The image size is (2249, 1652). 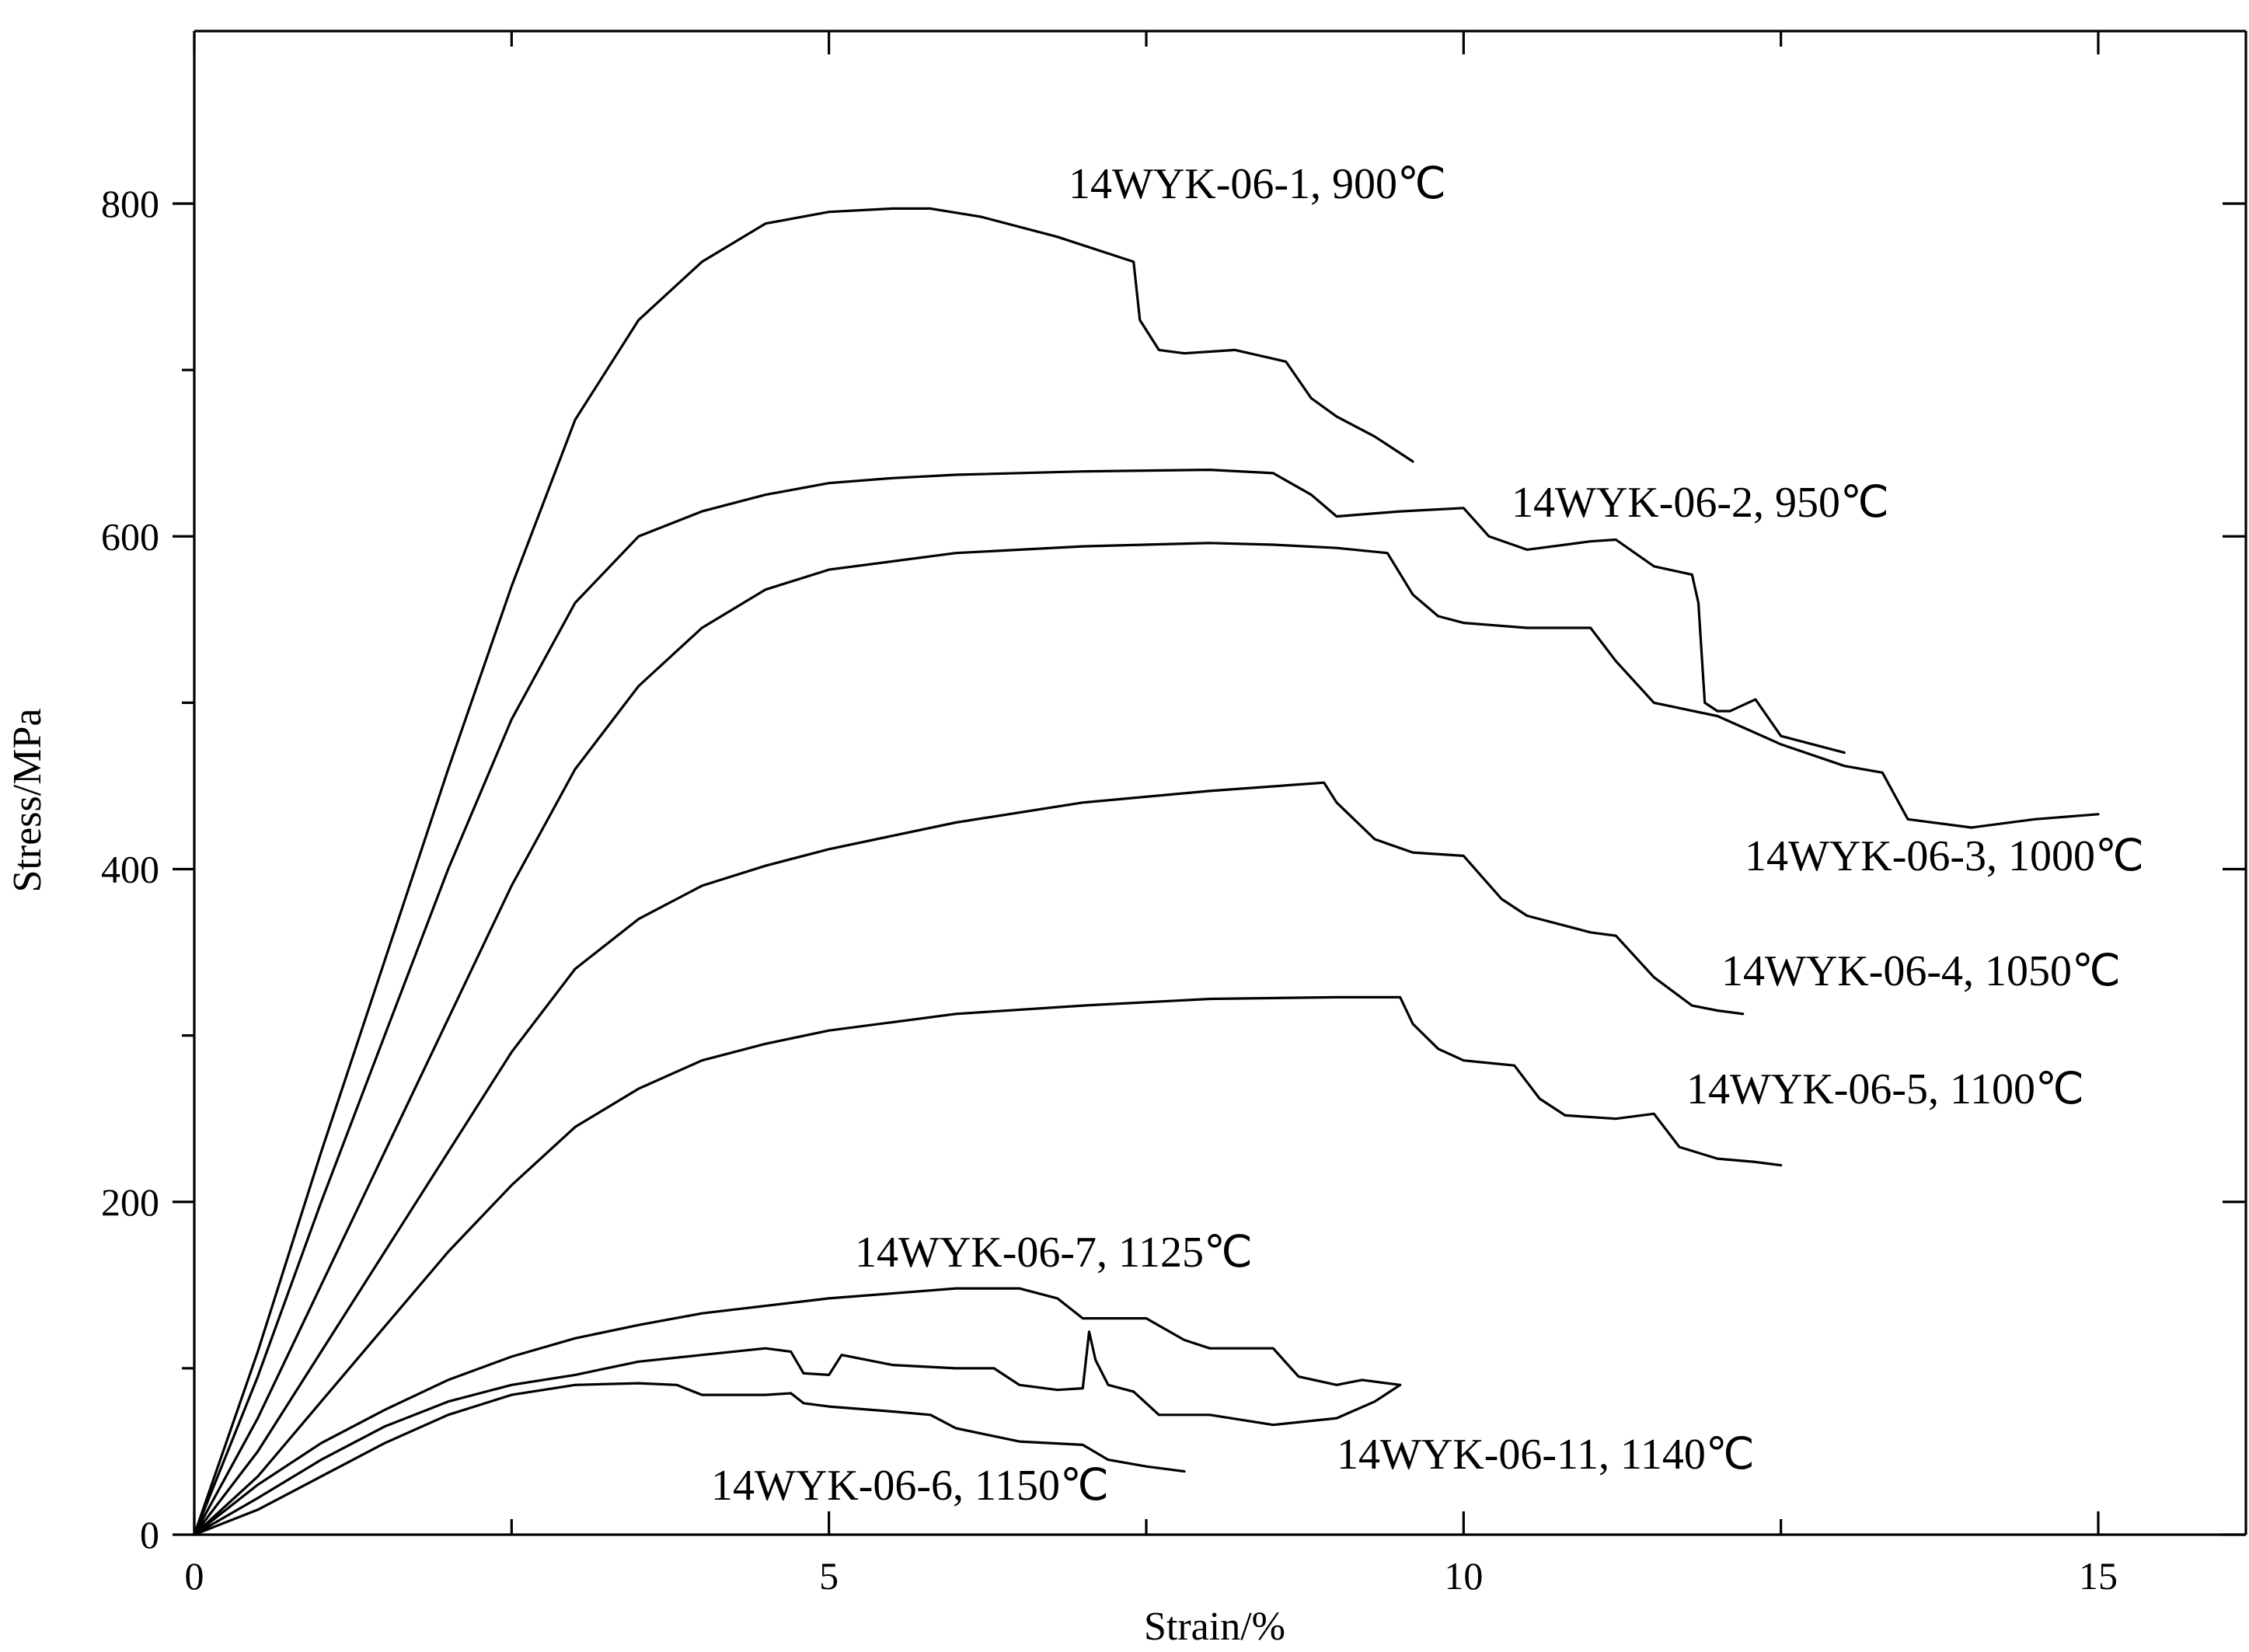 I want to click on series-label-5: 14WYK-06-5, 1100℃, so click(x=1885, y=1089).